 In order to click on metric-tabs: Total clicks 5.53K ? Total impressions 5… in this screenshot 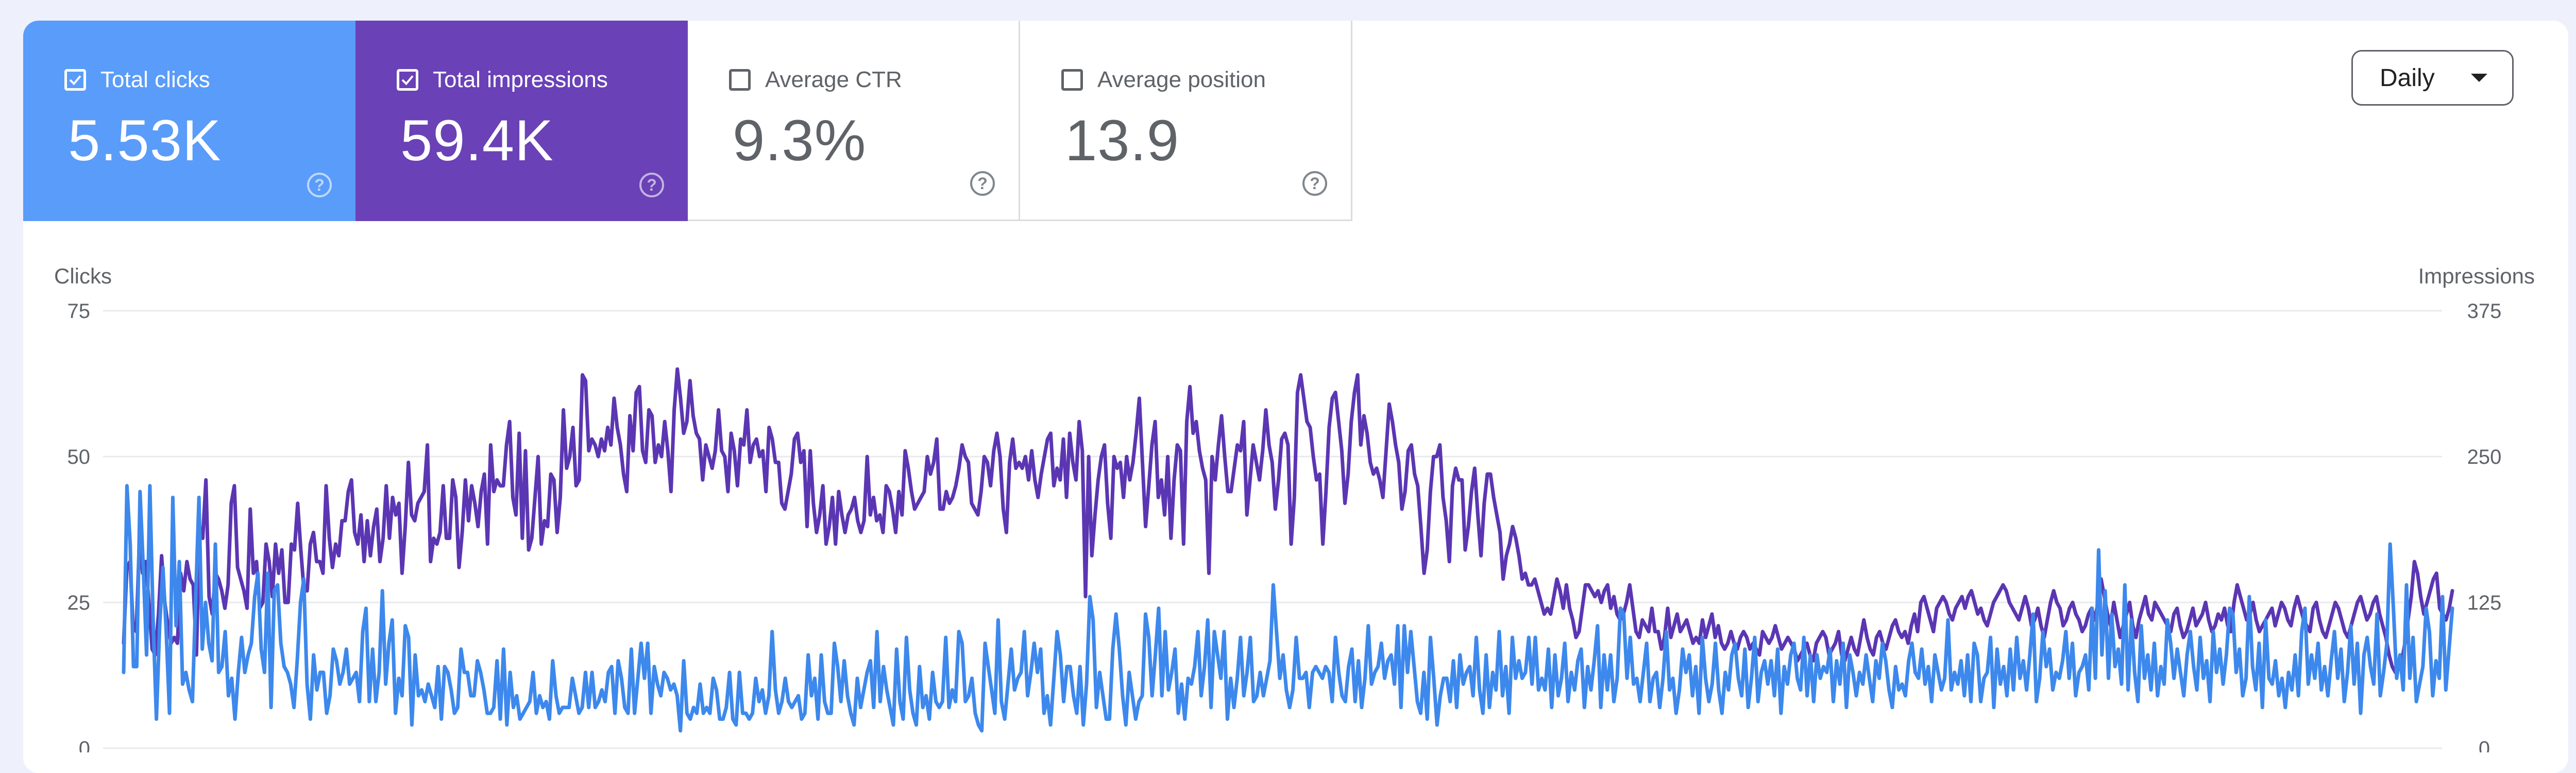, I will do `click(687, 121)`.